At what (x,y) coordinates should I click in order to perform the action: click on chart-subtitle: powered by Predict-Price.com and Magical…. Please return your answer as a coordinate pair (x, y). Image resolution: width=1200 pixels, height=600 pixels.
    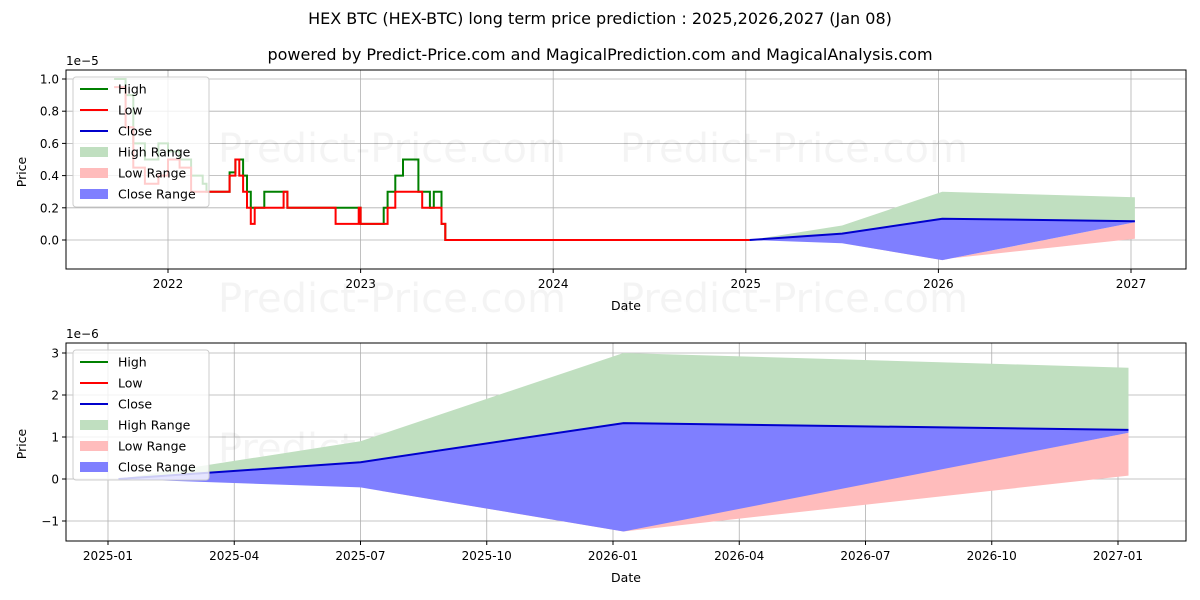
    Looking at the image, I should click on (600, 54).